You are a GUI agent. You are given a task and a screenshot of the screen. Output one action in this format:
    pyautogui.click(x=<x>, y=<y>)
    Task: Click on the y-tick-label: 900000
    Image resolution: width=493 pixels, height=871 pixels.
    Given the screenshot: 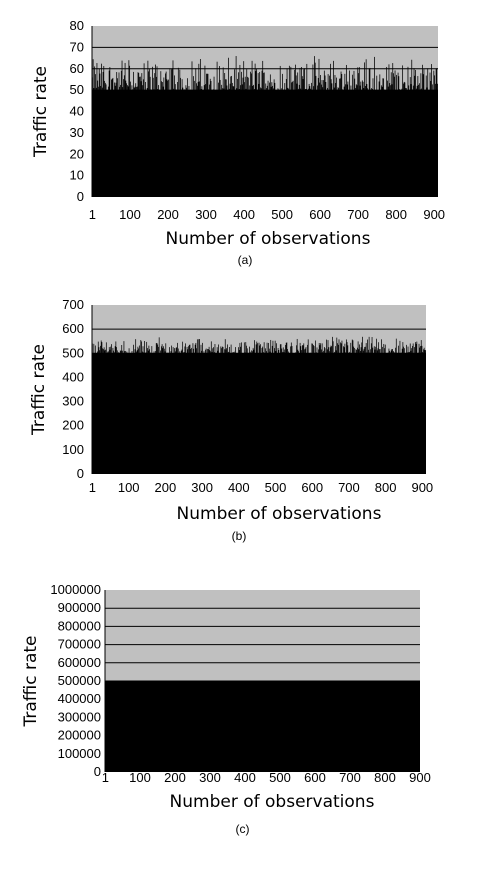 What is the action you would take?
    pyautogui.click(x=79, y=607)
    